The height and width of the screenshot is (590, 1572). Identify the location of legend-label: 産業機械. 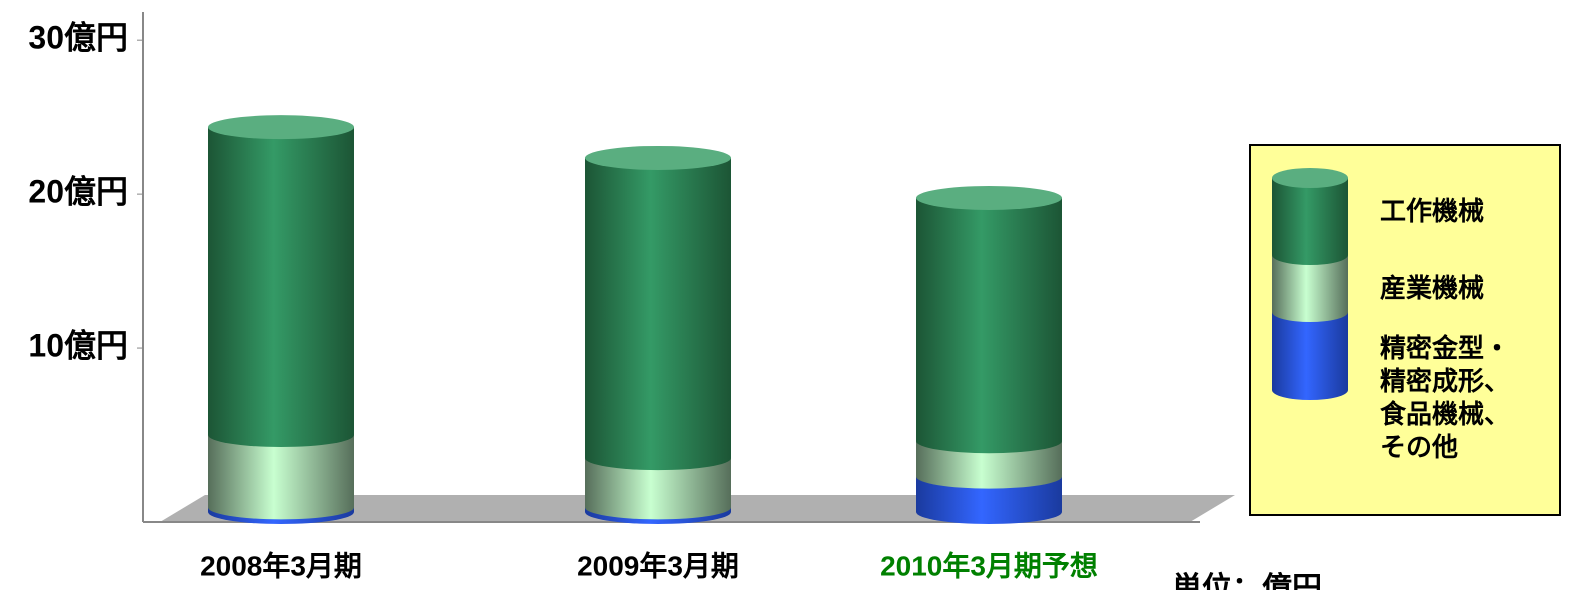
(1432, 288).